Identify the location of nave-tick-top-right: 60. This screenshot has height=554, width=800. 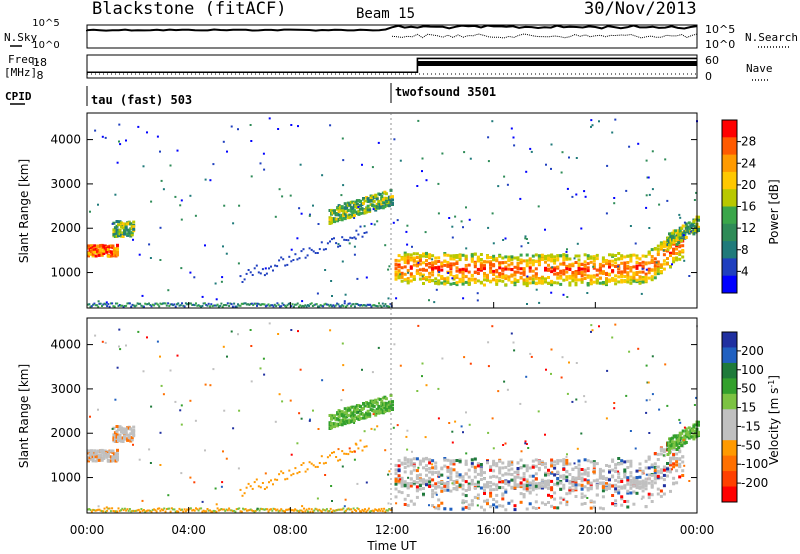
(712, 60).